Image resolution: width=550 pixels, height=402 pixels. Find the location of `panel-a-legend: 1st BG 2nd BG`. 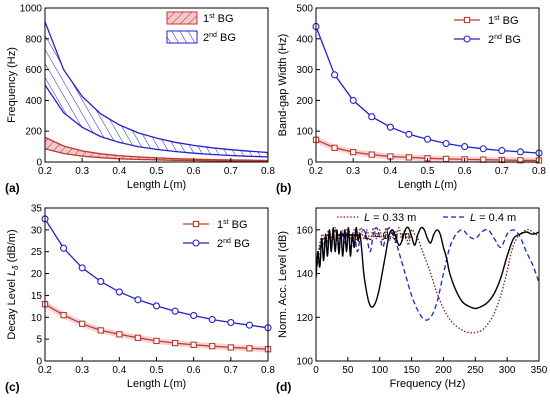

panel-a-legend: 1st BG 2nd BG is located at coordinates (201, 27).